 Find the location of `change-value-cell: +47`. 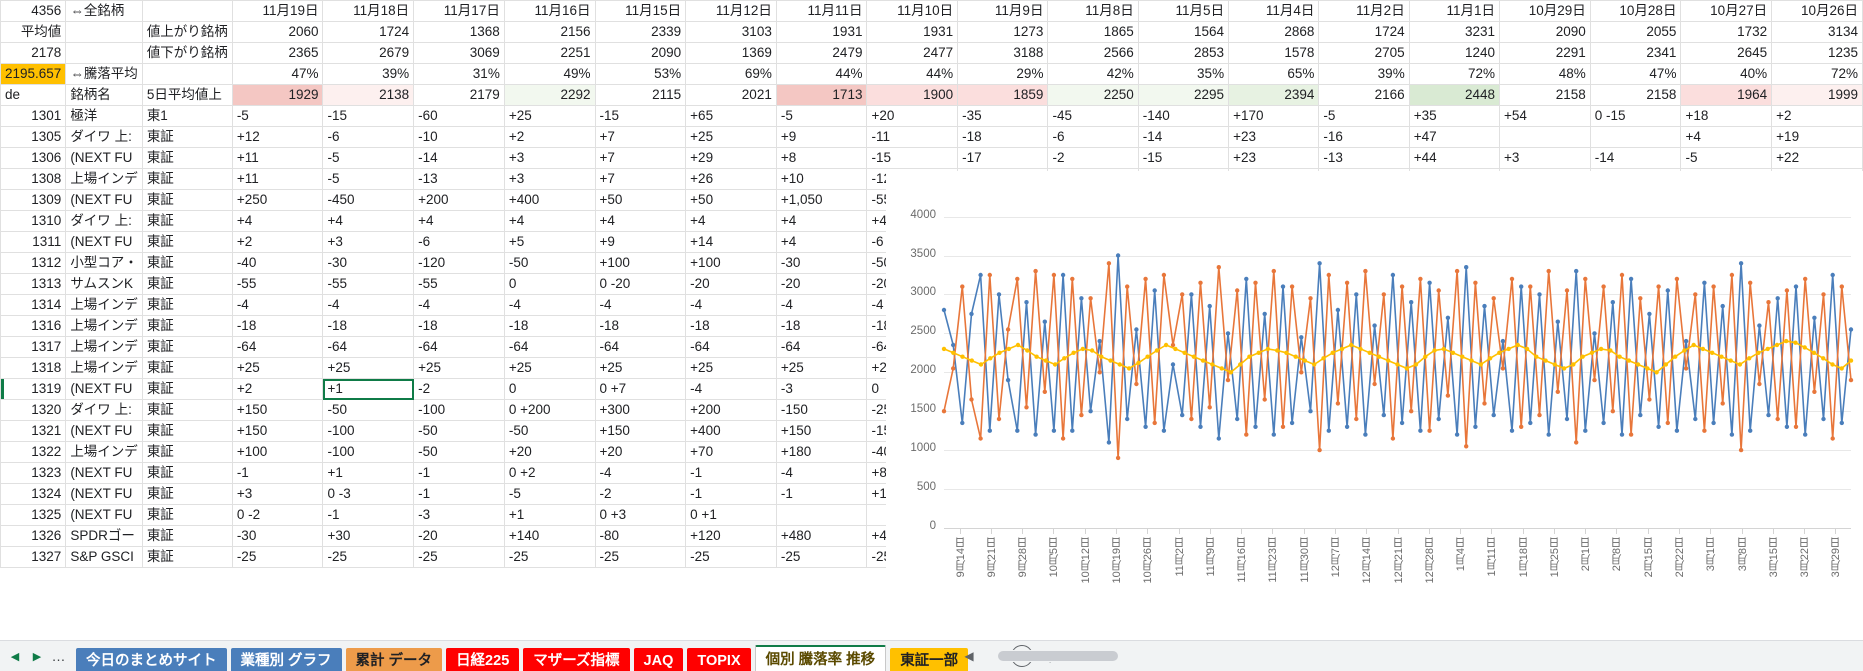

change-value-cell: +47 is located at coordinates (1454, 137).